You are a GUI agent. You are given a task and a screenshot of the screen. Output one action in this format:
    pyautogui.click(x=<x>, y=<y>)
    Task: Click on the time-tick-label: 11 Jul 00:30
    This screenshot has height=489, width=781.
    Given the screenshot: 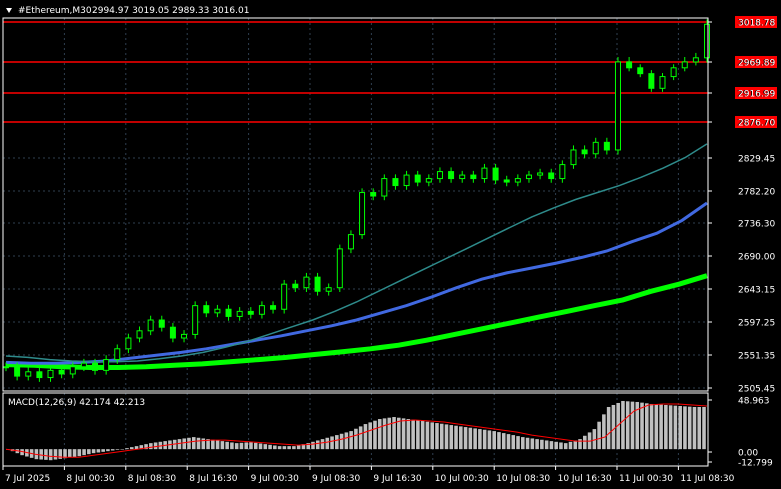 What is the action you would take?
    pyautogui.click(x=646, y=479)
    